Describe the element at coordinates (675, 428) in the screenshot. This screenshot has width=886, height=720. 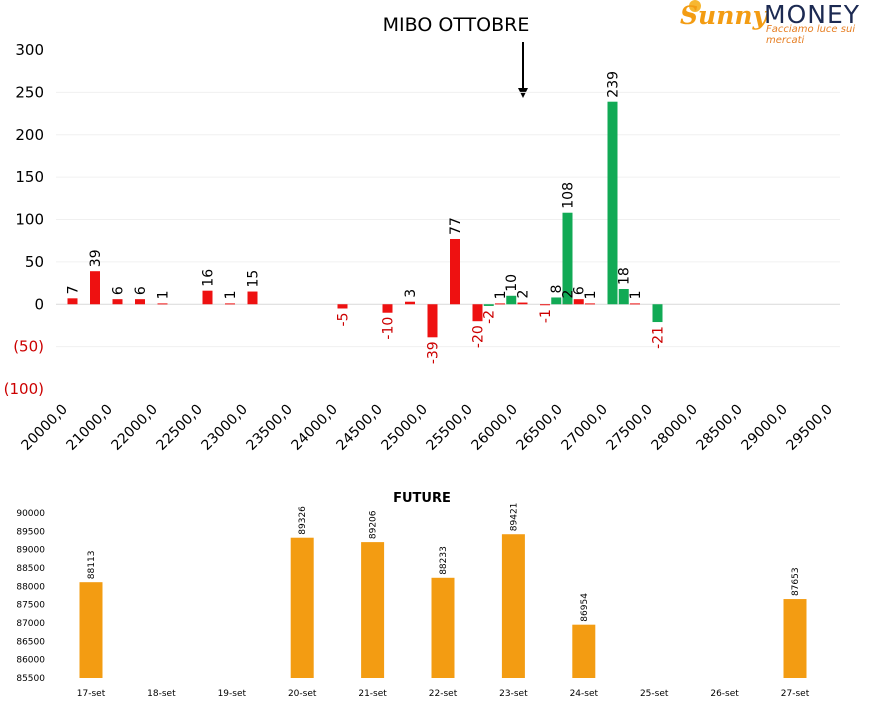
I see `x-tick-label: 28000,0` at that location.